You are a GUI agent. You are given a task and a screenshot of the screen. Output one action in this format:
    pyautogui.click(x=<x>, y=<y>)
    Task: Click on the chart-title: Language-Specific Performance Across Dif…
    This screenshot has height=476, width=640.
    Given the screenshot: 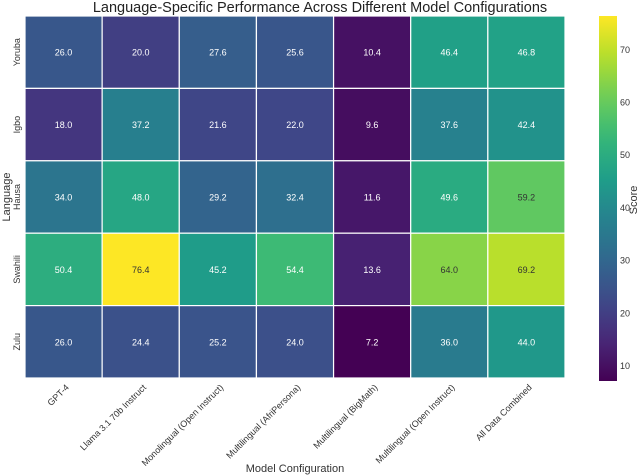 What is the action you would take?
    pyautogui.click(x=320, y=8)
    